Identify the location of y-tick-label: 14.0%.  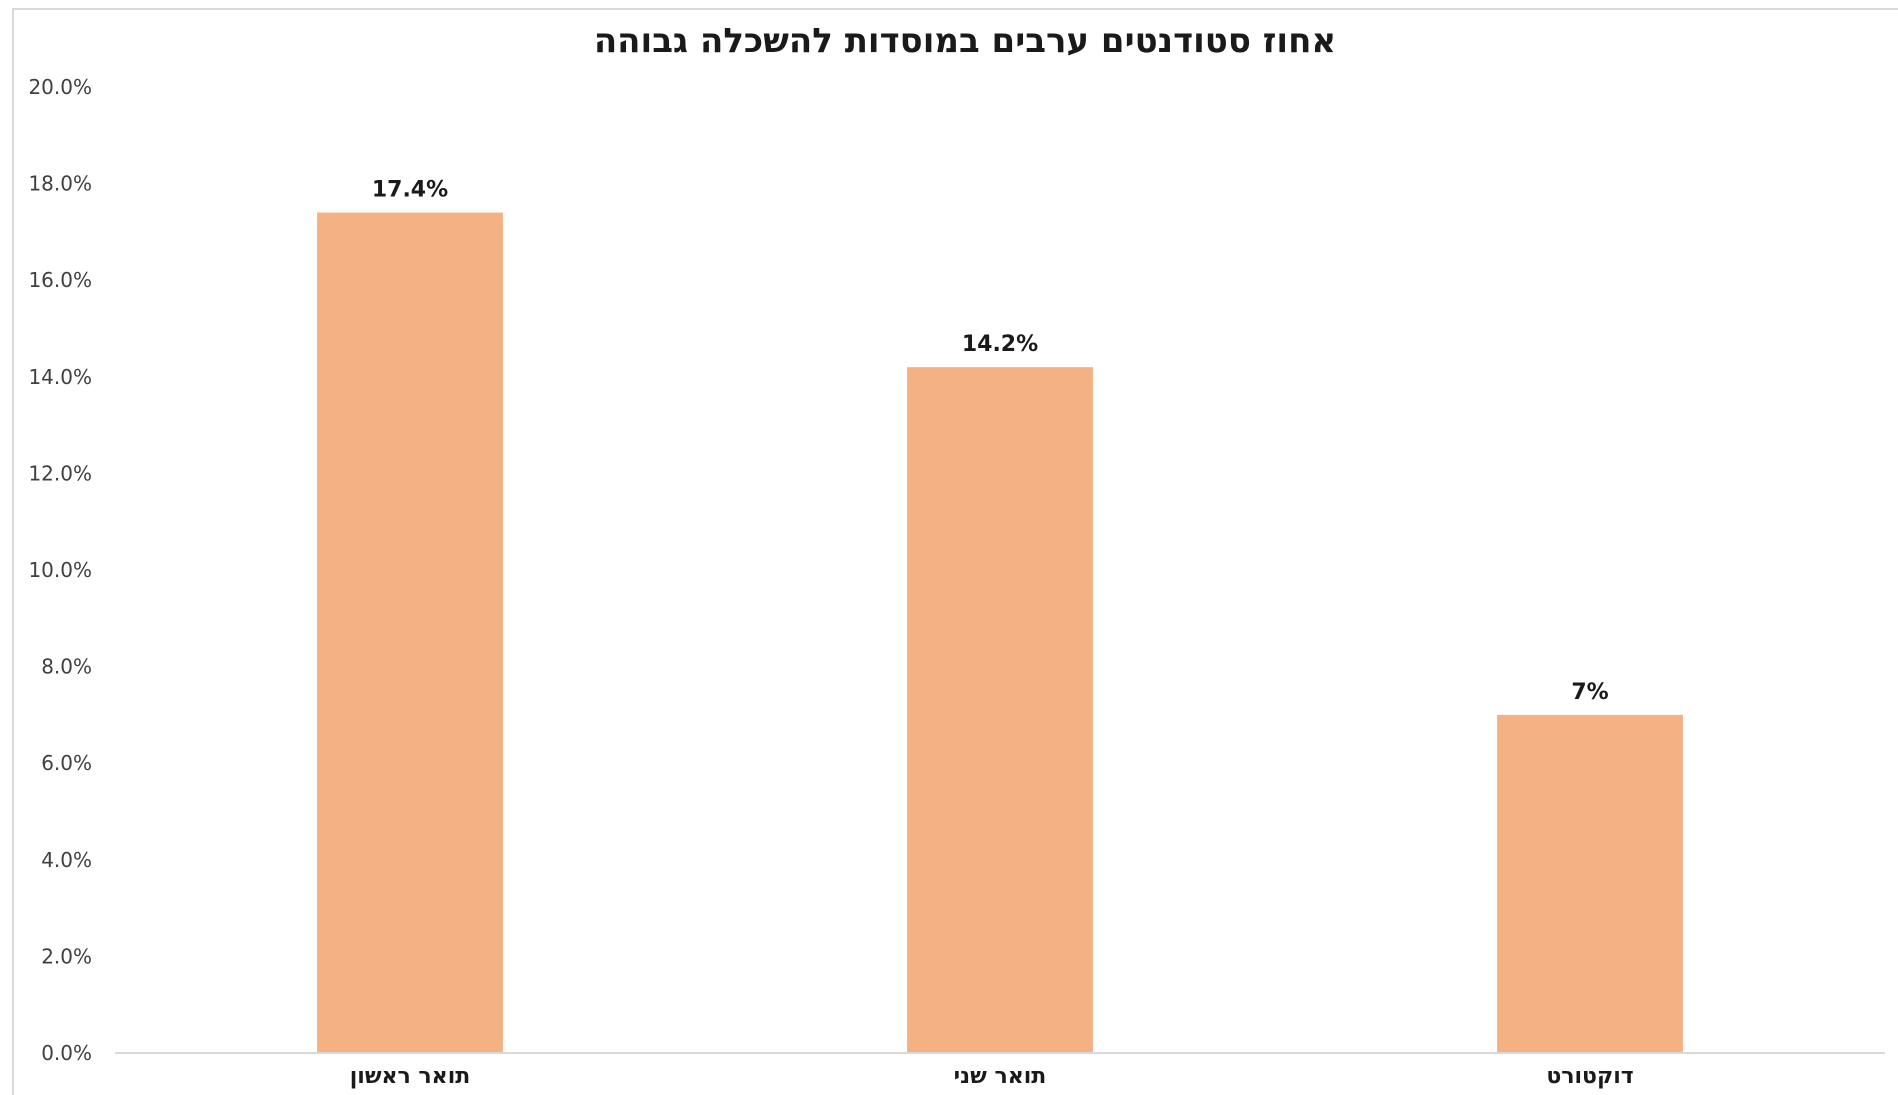
(60, 377).